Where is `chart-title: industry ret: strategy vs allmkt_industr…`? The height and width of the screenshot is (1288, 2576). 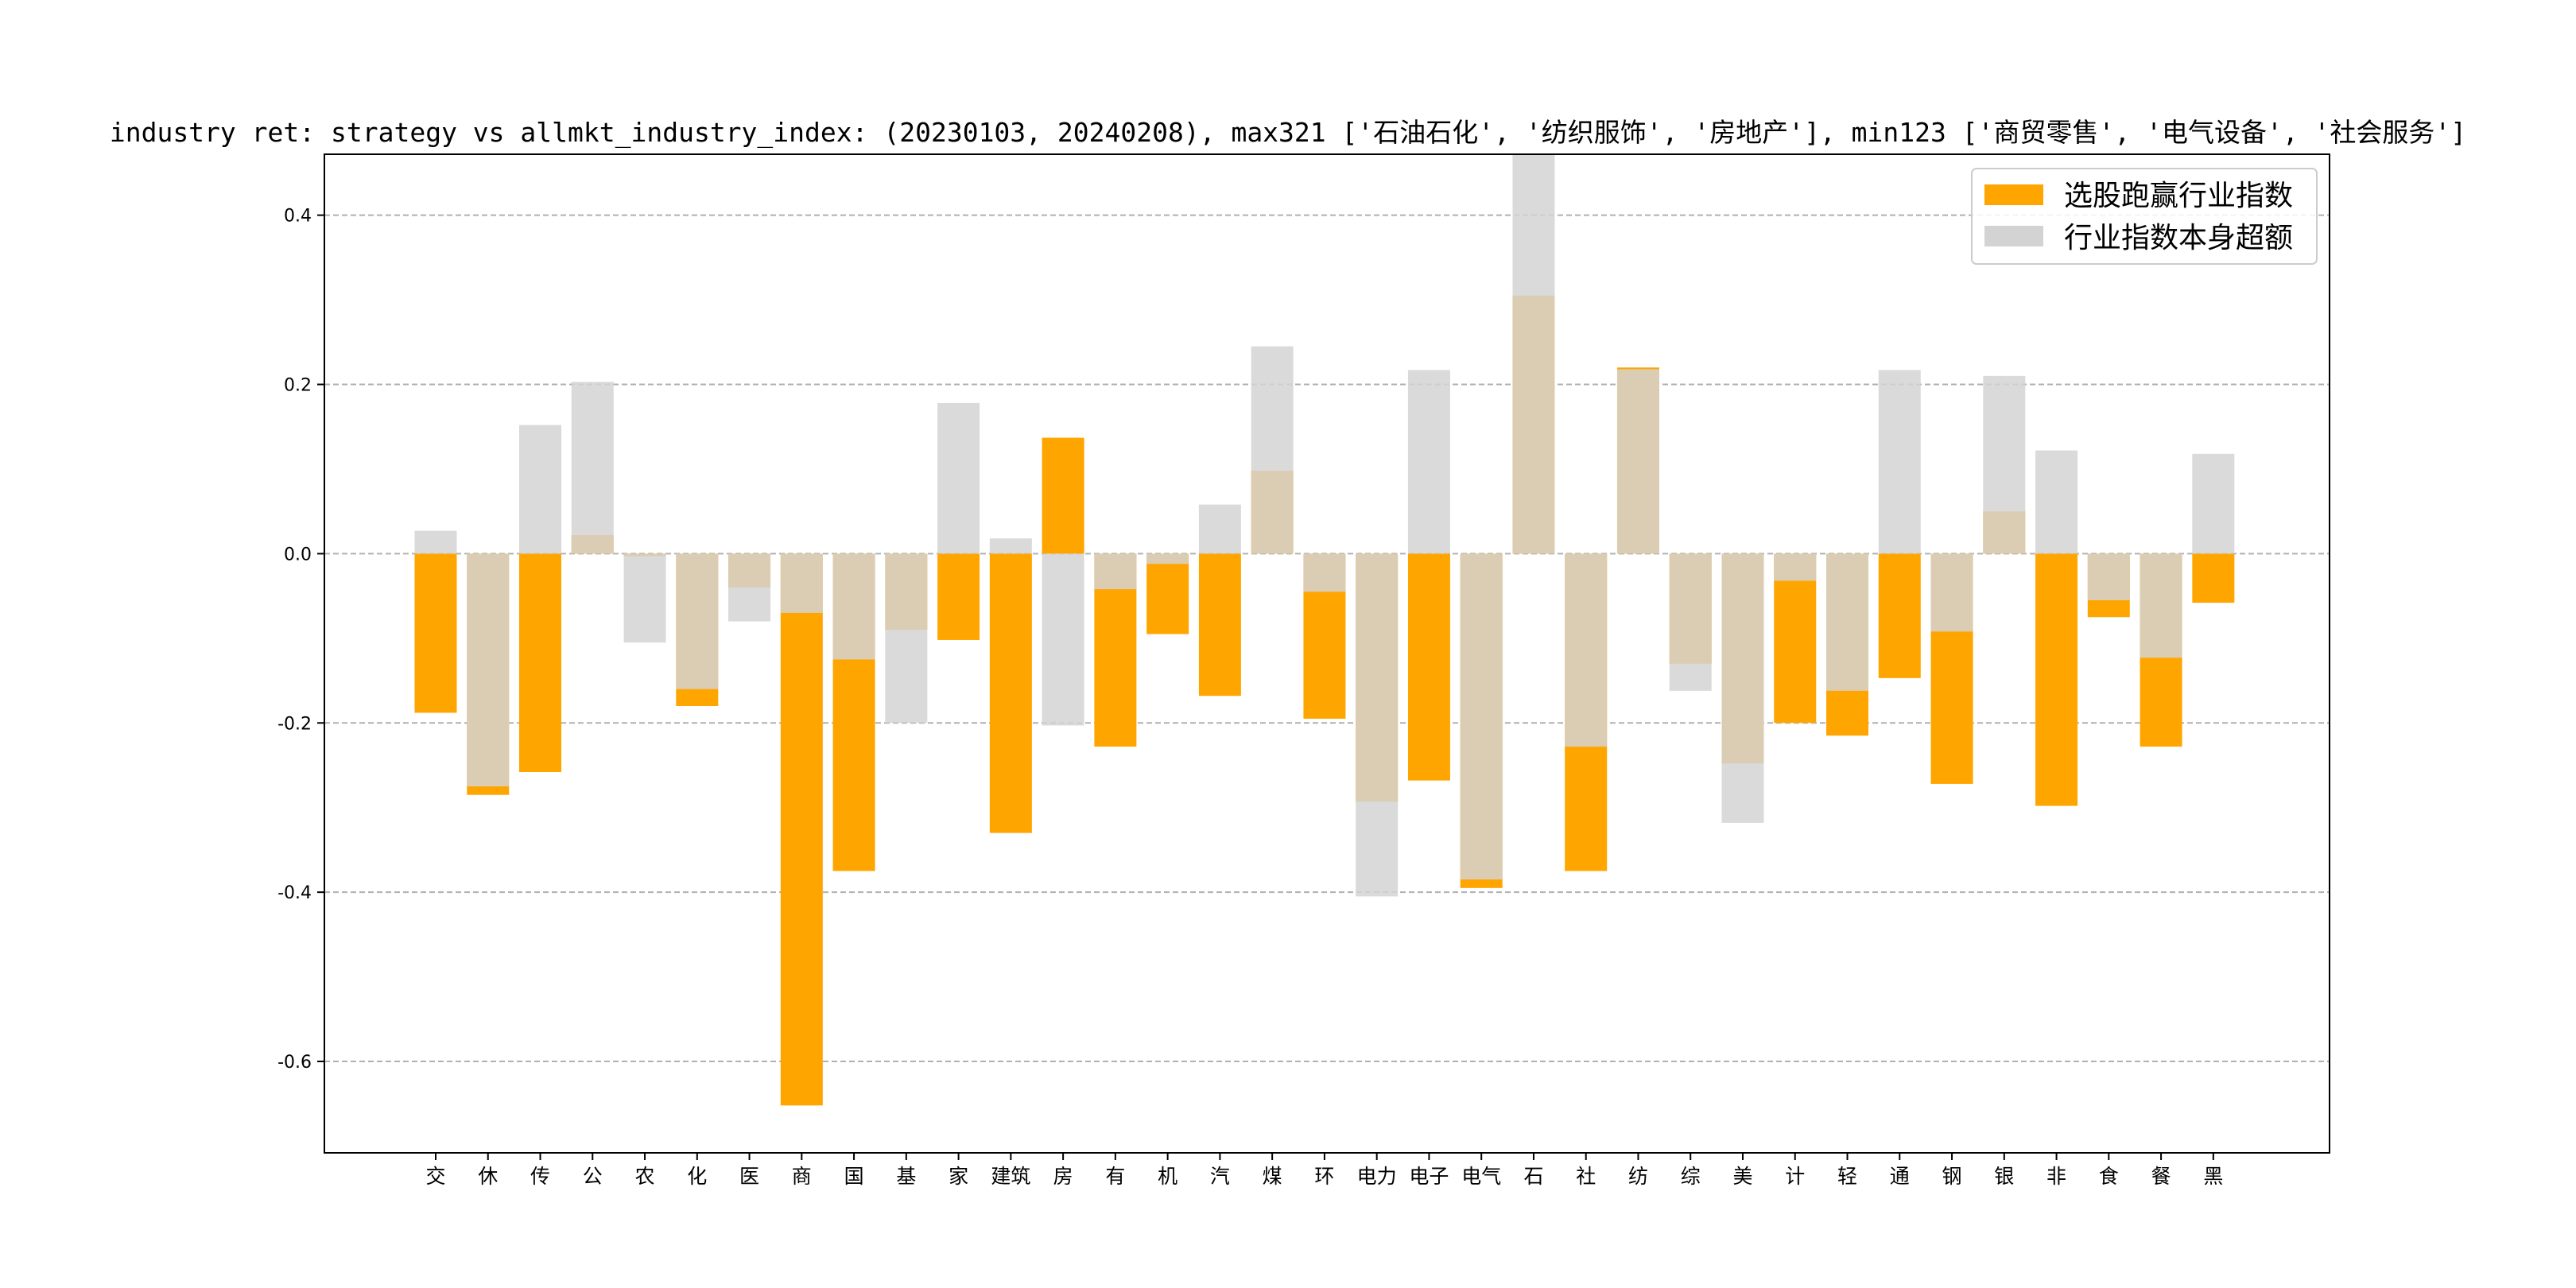 chart-title: industry ret: strategy vs allmkt_industr… is located at coordinates (1288, 133).